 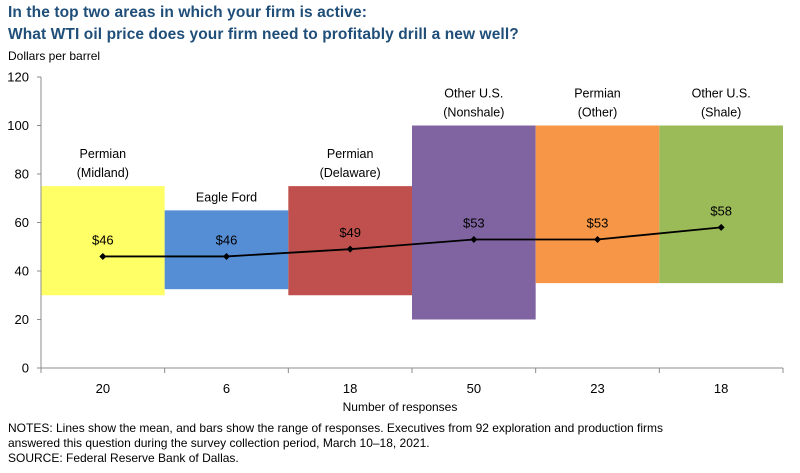 I want to click on category-label: (Other), so click(x=598, y=113).